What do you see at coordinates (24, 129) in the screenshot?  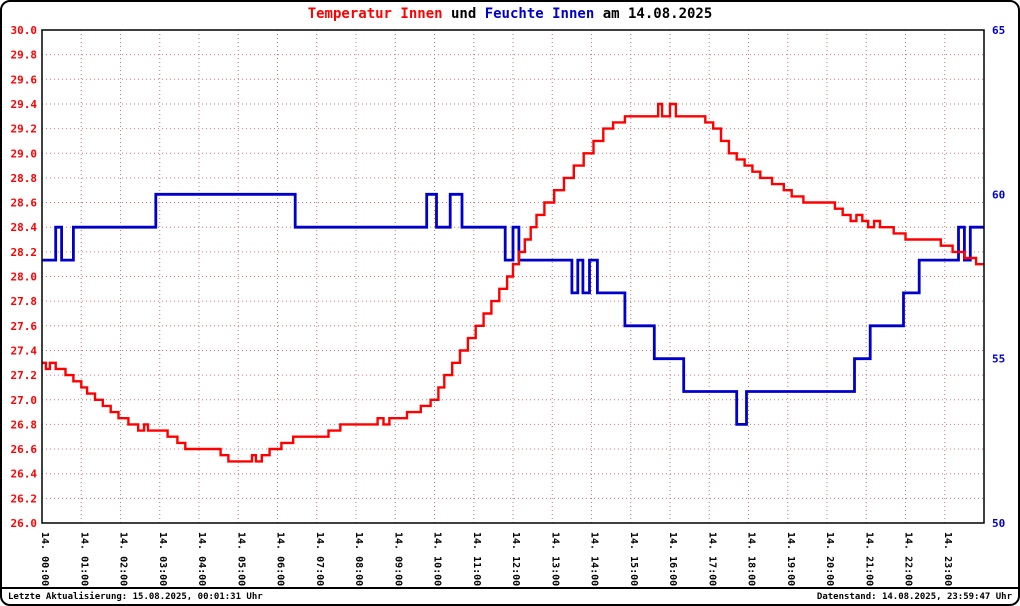 I see `svg-text: 29.2` at bounding box center [24, 129].